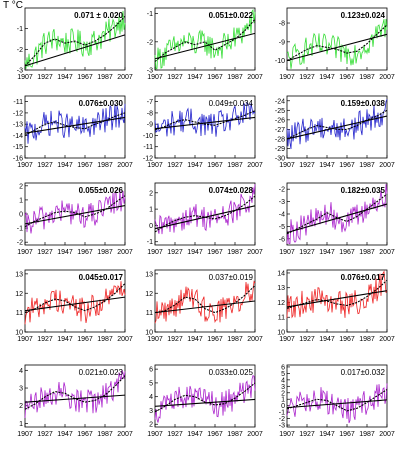 The height and width of the screenshot is (449, 400). What do you see at coordinates (150, 102) in the screenshot?
I see `y-tick-label: -7` at bounding box center [150, 102].